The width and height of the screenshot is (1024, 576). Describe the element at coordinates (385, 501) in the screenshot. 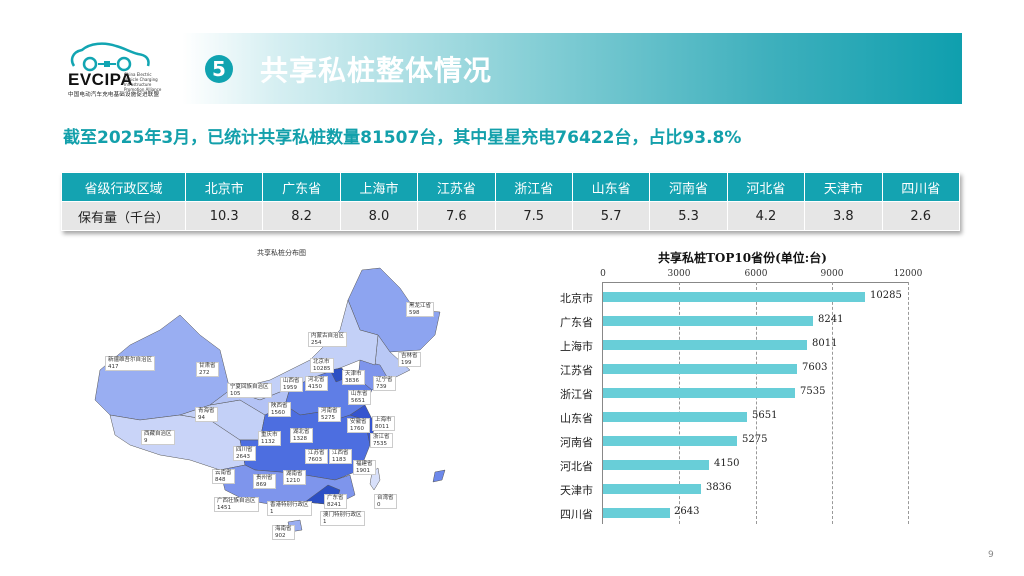

I see `map-label: 台湾省 0` at that location.